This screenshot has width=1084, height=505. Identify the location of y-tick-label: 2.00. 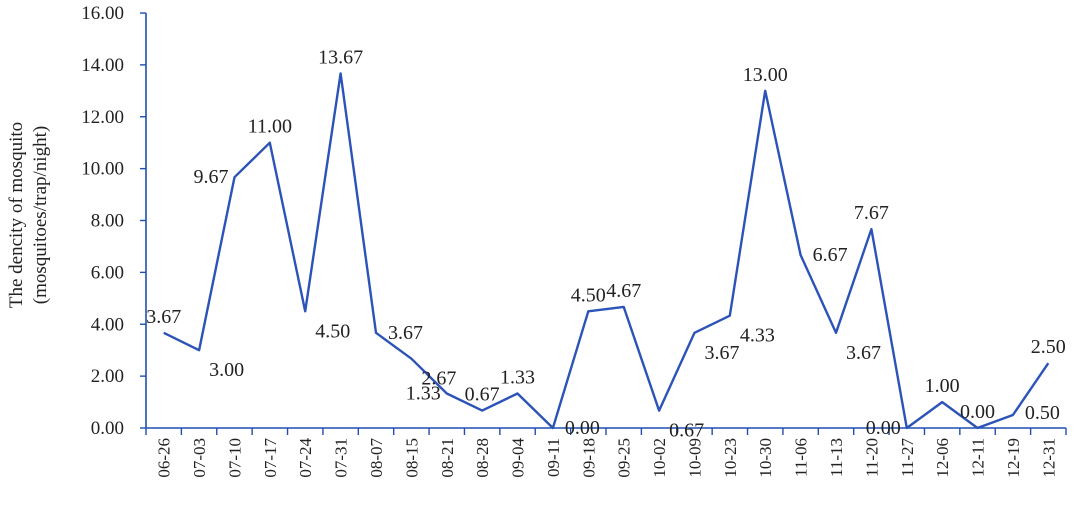
(107, 376).